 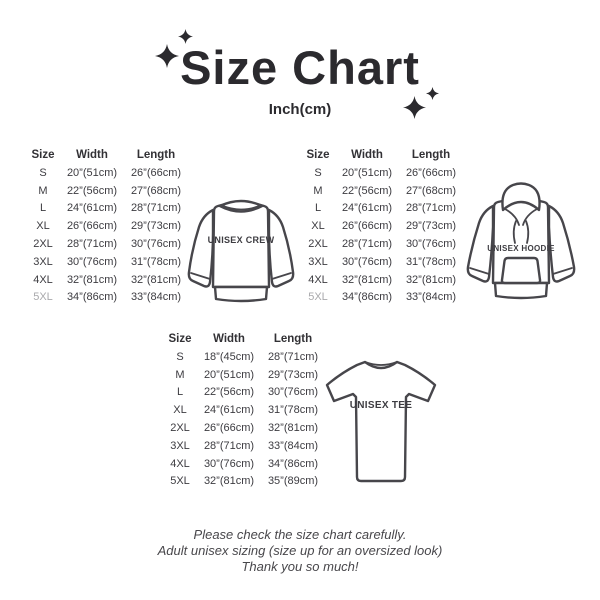 What do you see at coordinates (521, 248) in the screenshot?
I see `garment-label: UNISEX HOODIE` at bounding box center [521, 248].